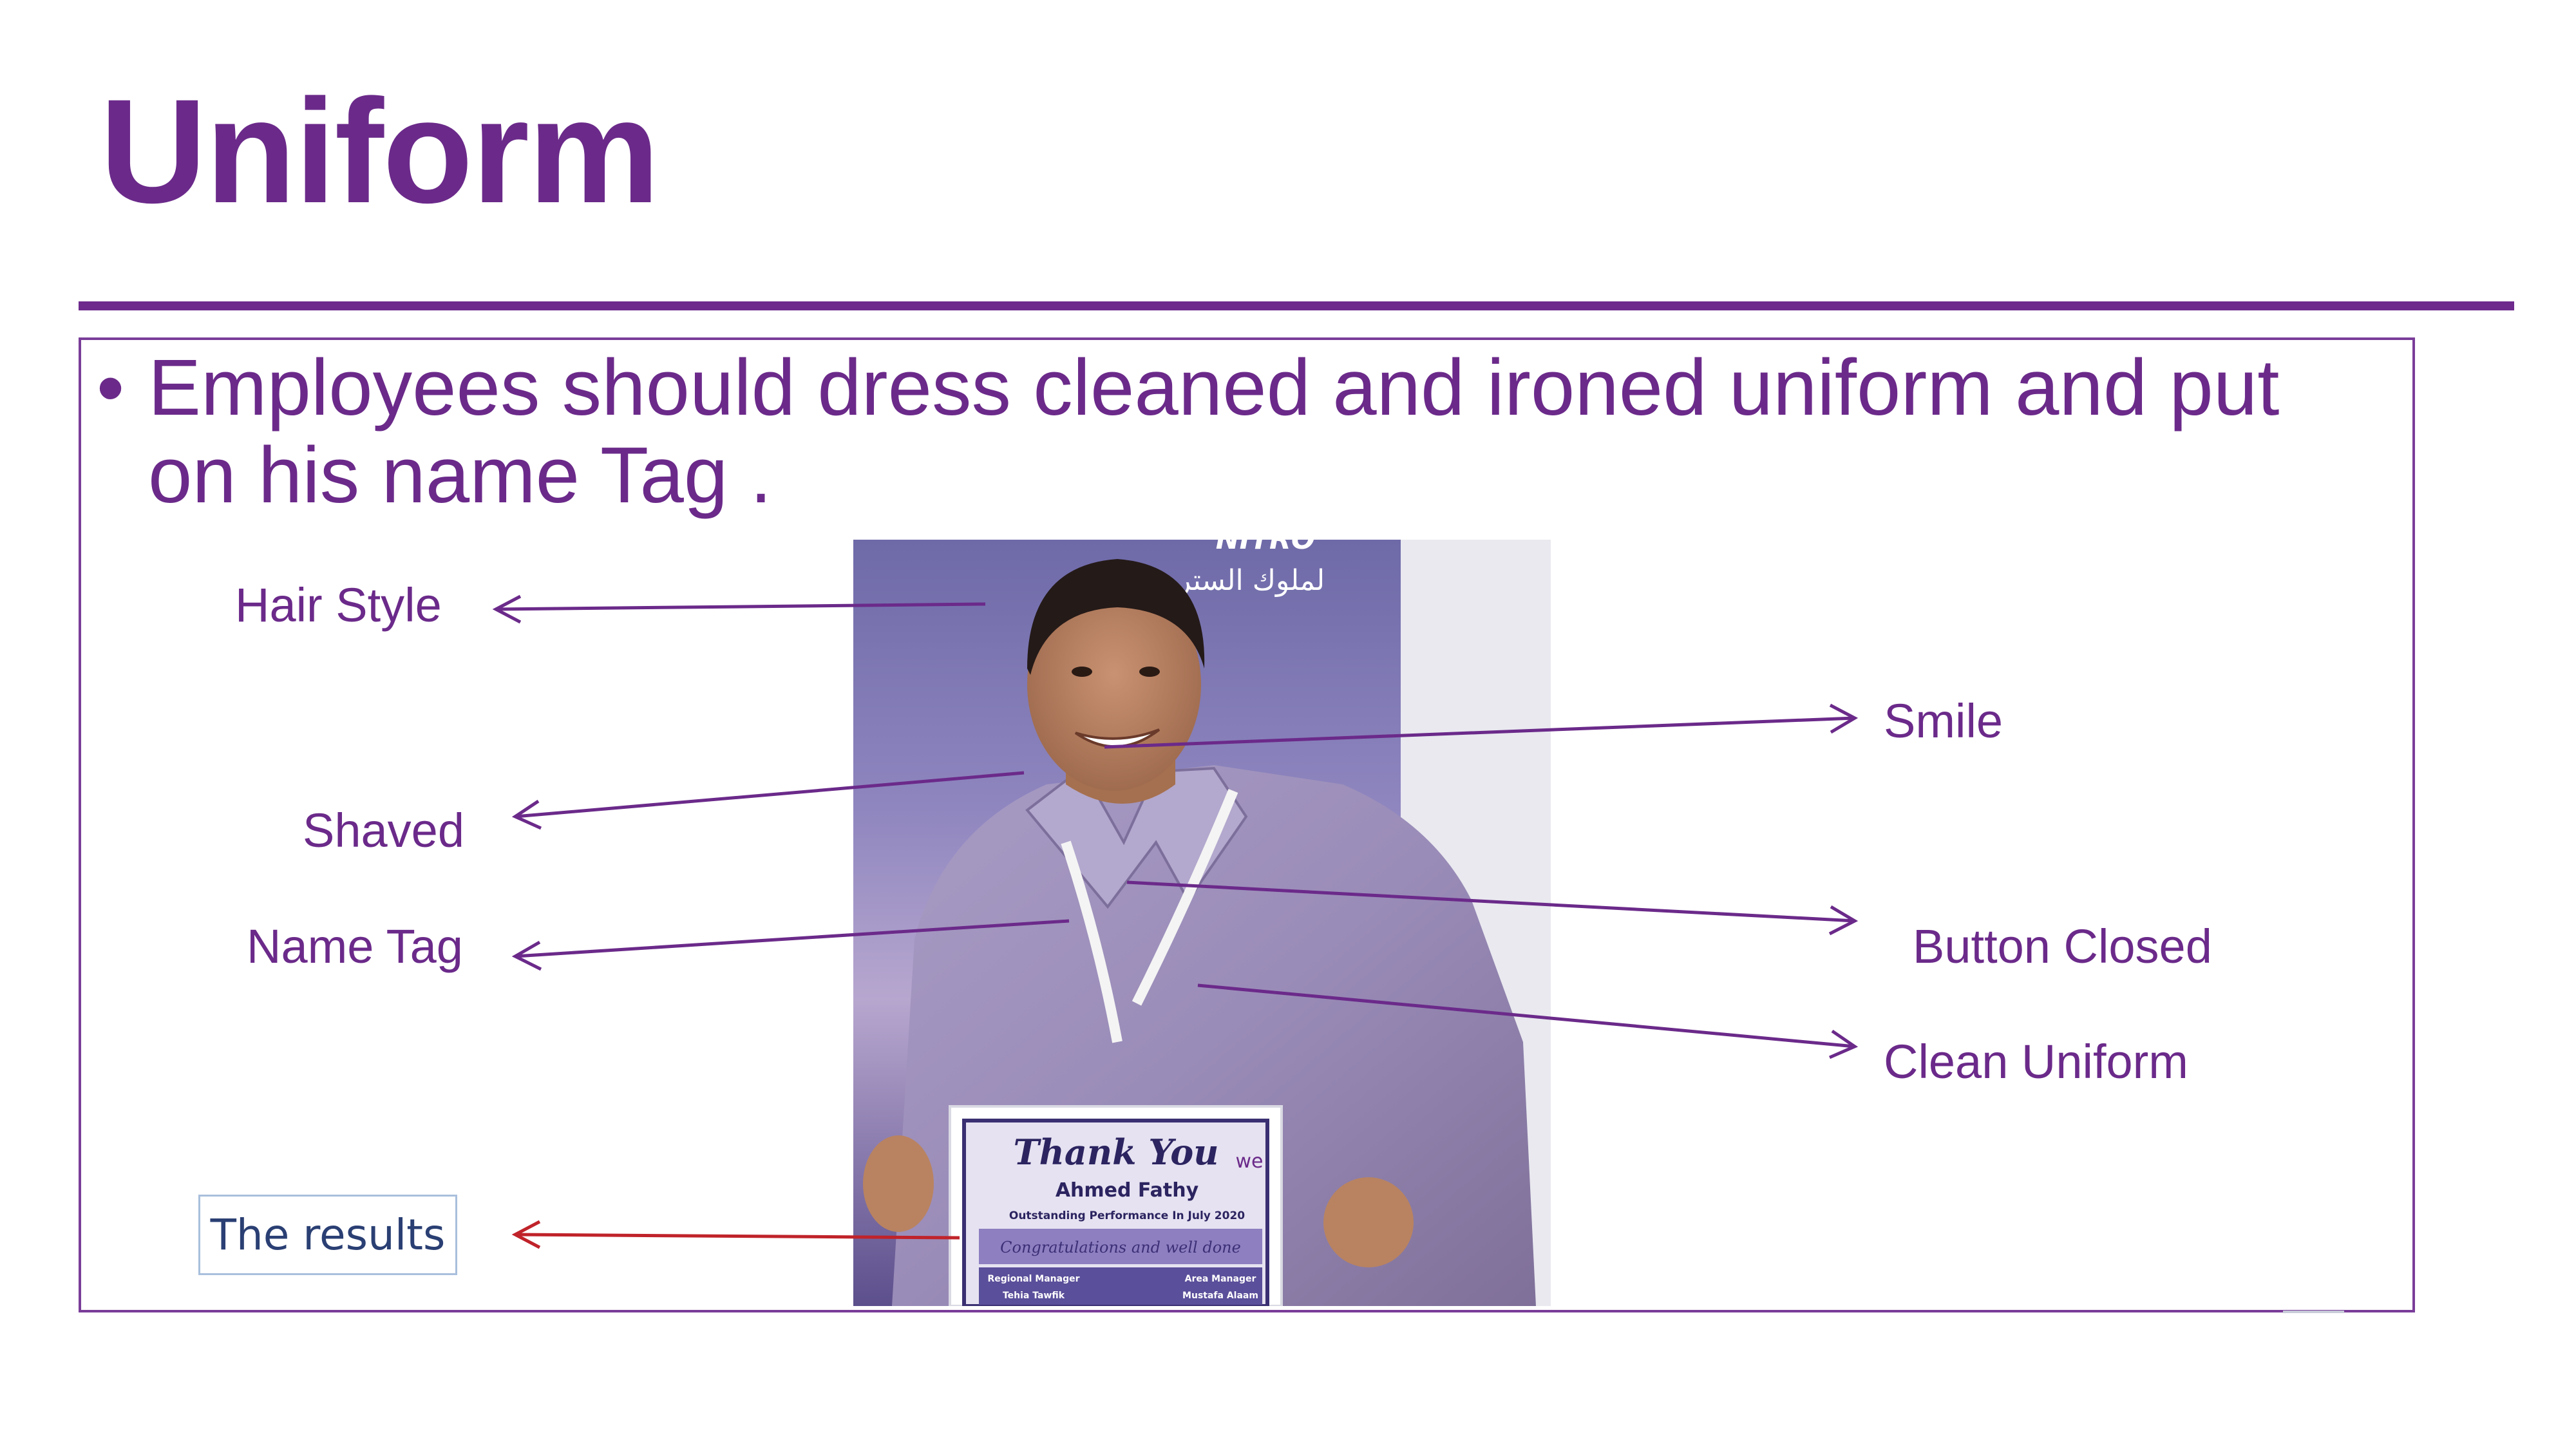  What do you see at coordinates (1115, 1153) in the screenshot?
I see `certificate-heading: Thank You` at bounding box center [1115, 1153].